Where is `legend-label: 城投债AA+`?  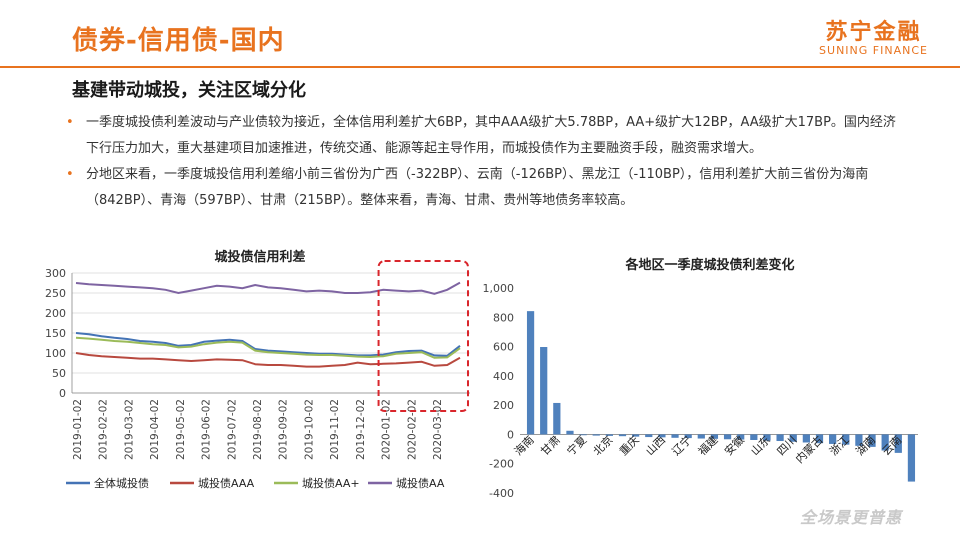
legend-label: 城投债AA+ is located at coordinates (331, 483).